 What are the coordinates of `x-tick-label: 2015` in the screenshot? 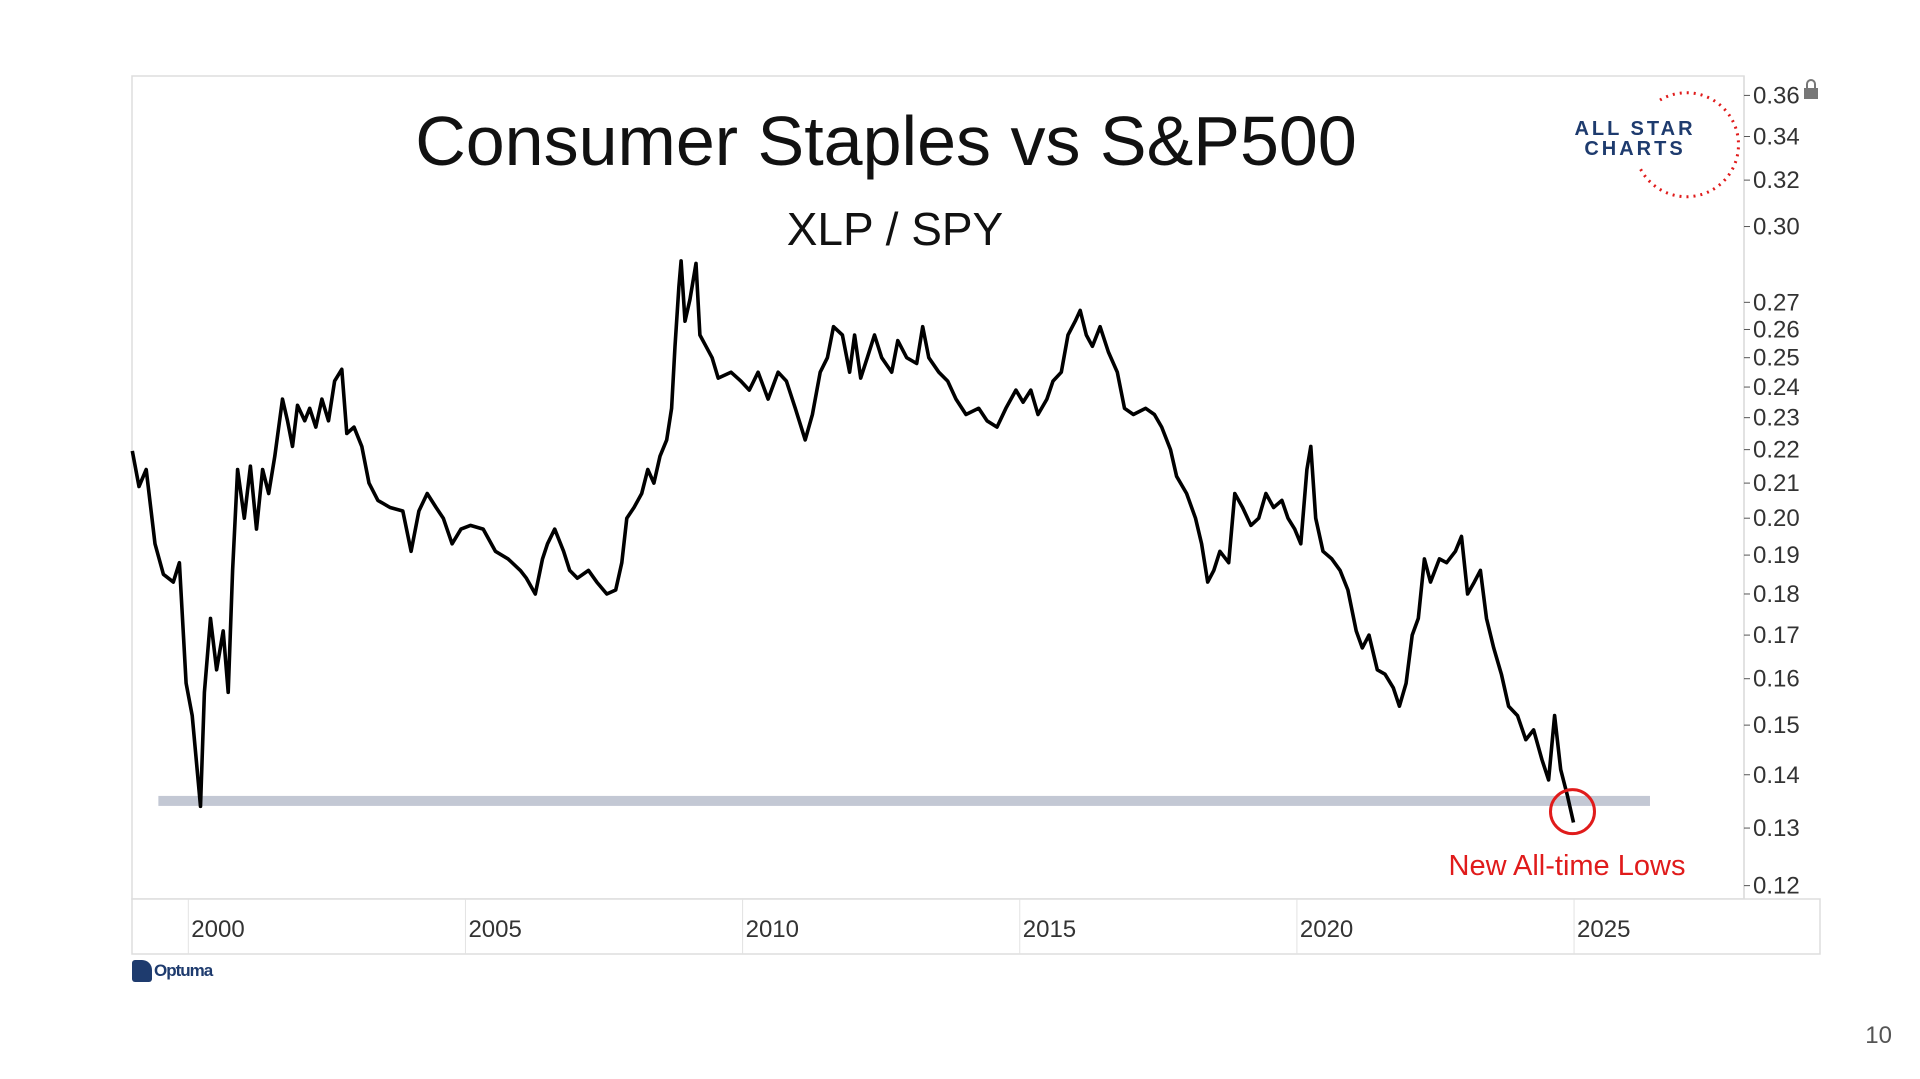 It's located at (1049, 929).